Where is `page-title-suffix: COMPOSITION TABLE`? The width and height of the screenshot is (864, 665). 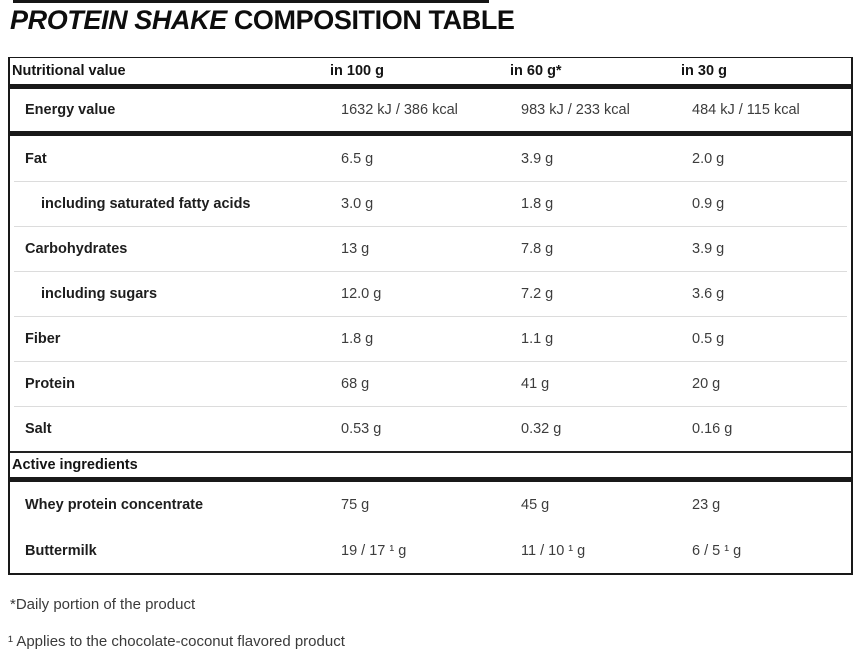
page-title-suffix: COMPOSITION TABLE is located at coordinates (374, 20).